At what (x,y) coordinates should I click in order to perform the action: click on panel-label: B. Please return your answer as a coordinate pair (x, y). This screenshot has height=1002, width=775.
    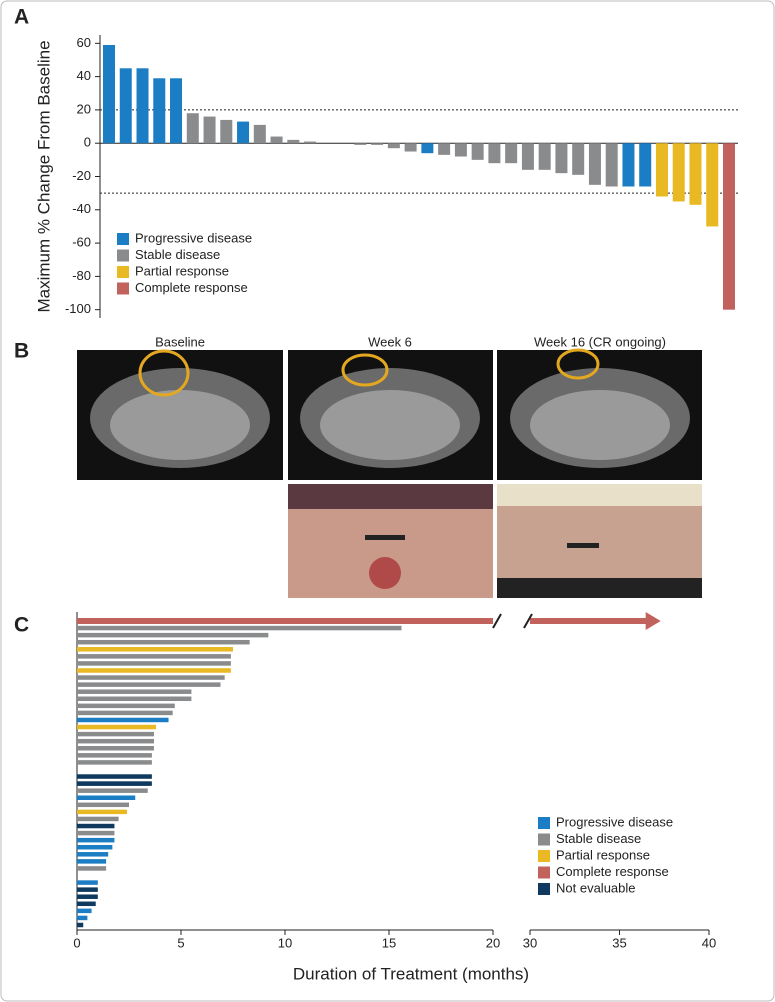
    Looking at the image, I should click on (21, 351).